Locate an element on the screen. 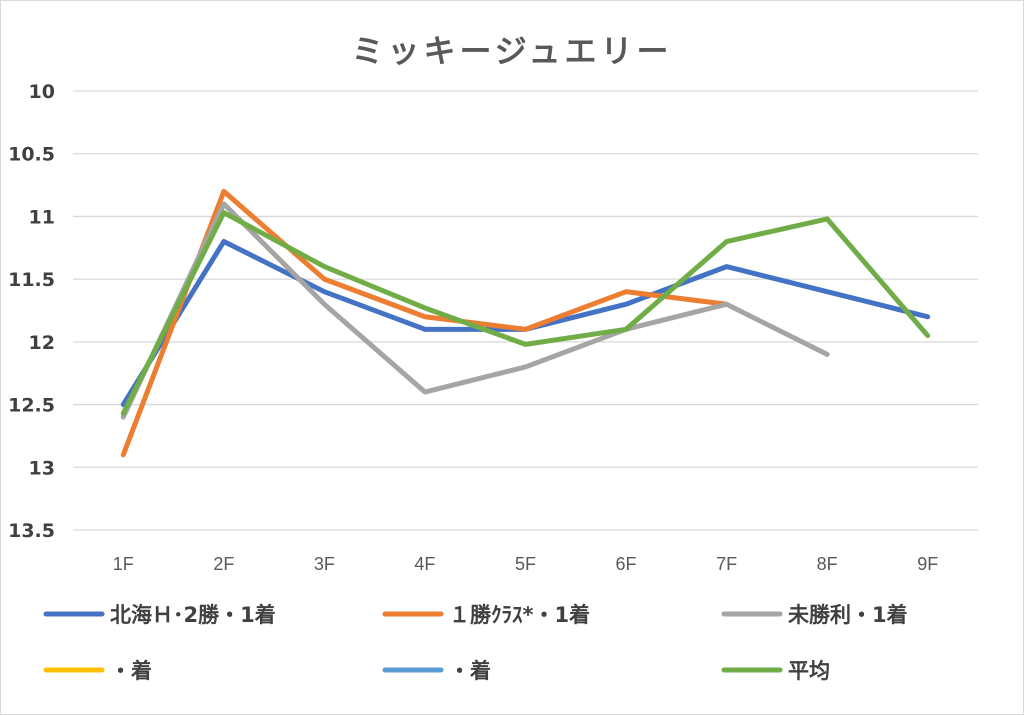  legend-item: 北海Ｈ･2勝・1着 is located at coordinates (159, 615).